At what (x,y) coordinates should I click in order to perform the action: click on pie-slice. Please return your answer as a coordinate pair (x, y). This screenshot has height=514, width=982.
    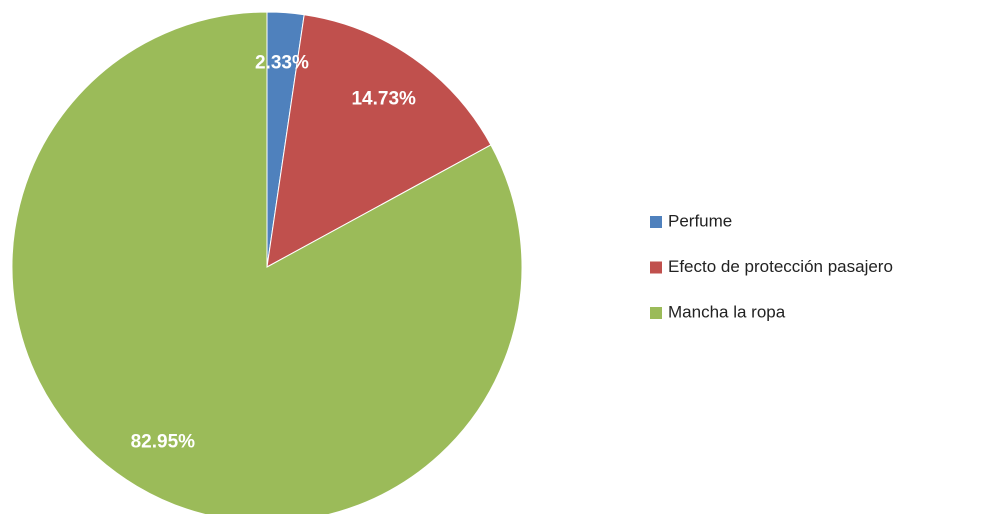
    Looking at the image, I should click on (379, 141).